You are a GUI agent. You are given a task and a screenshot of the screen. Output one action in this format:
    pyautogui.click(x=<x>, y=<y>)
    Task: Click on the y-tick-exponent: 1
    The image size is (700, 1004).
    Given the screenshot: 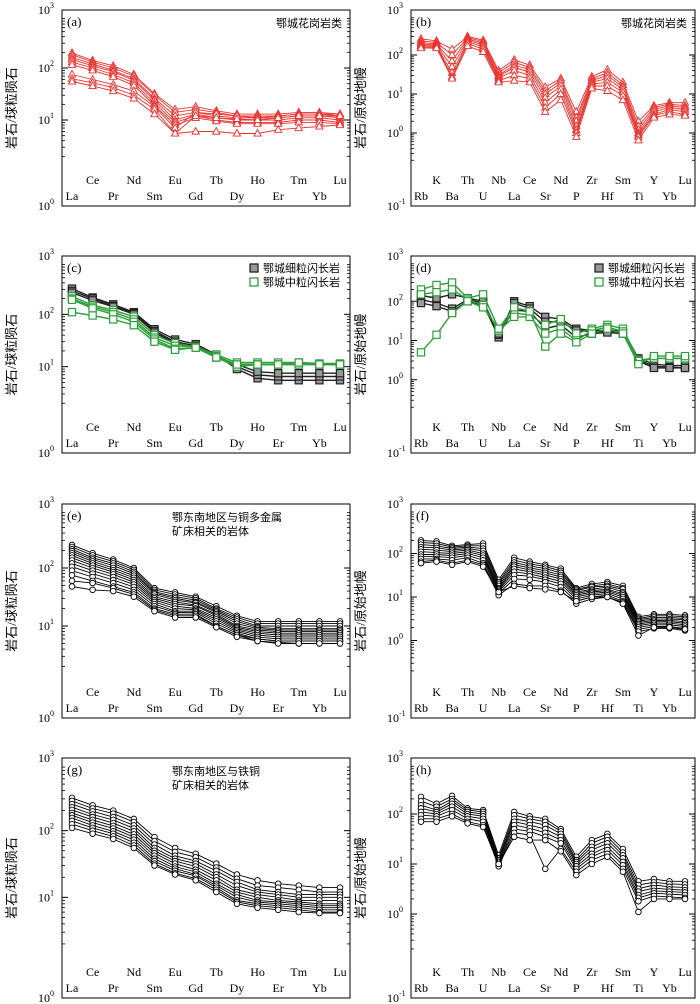 What is the action you would take?
    pyautogui.click(x=52, y=892)
    